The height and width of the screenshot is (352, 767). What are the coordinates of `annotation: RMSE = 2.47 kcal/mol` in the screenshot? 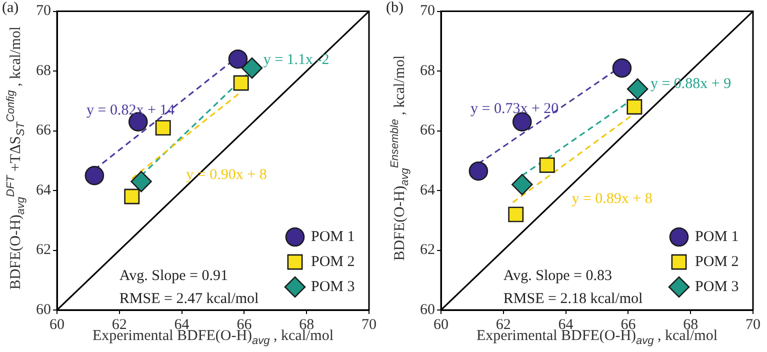 It's located at (189, 298).